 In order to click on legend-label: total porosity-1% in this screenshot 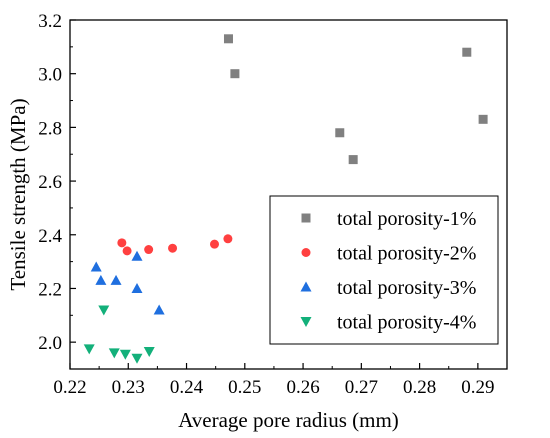, I will do `click(406, 219)`.